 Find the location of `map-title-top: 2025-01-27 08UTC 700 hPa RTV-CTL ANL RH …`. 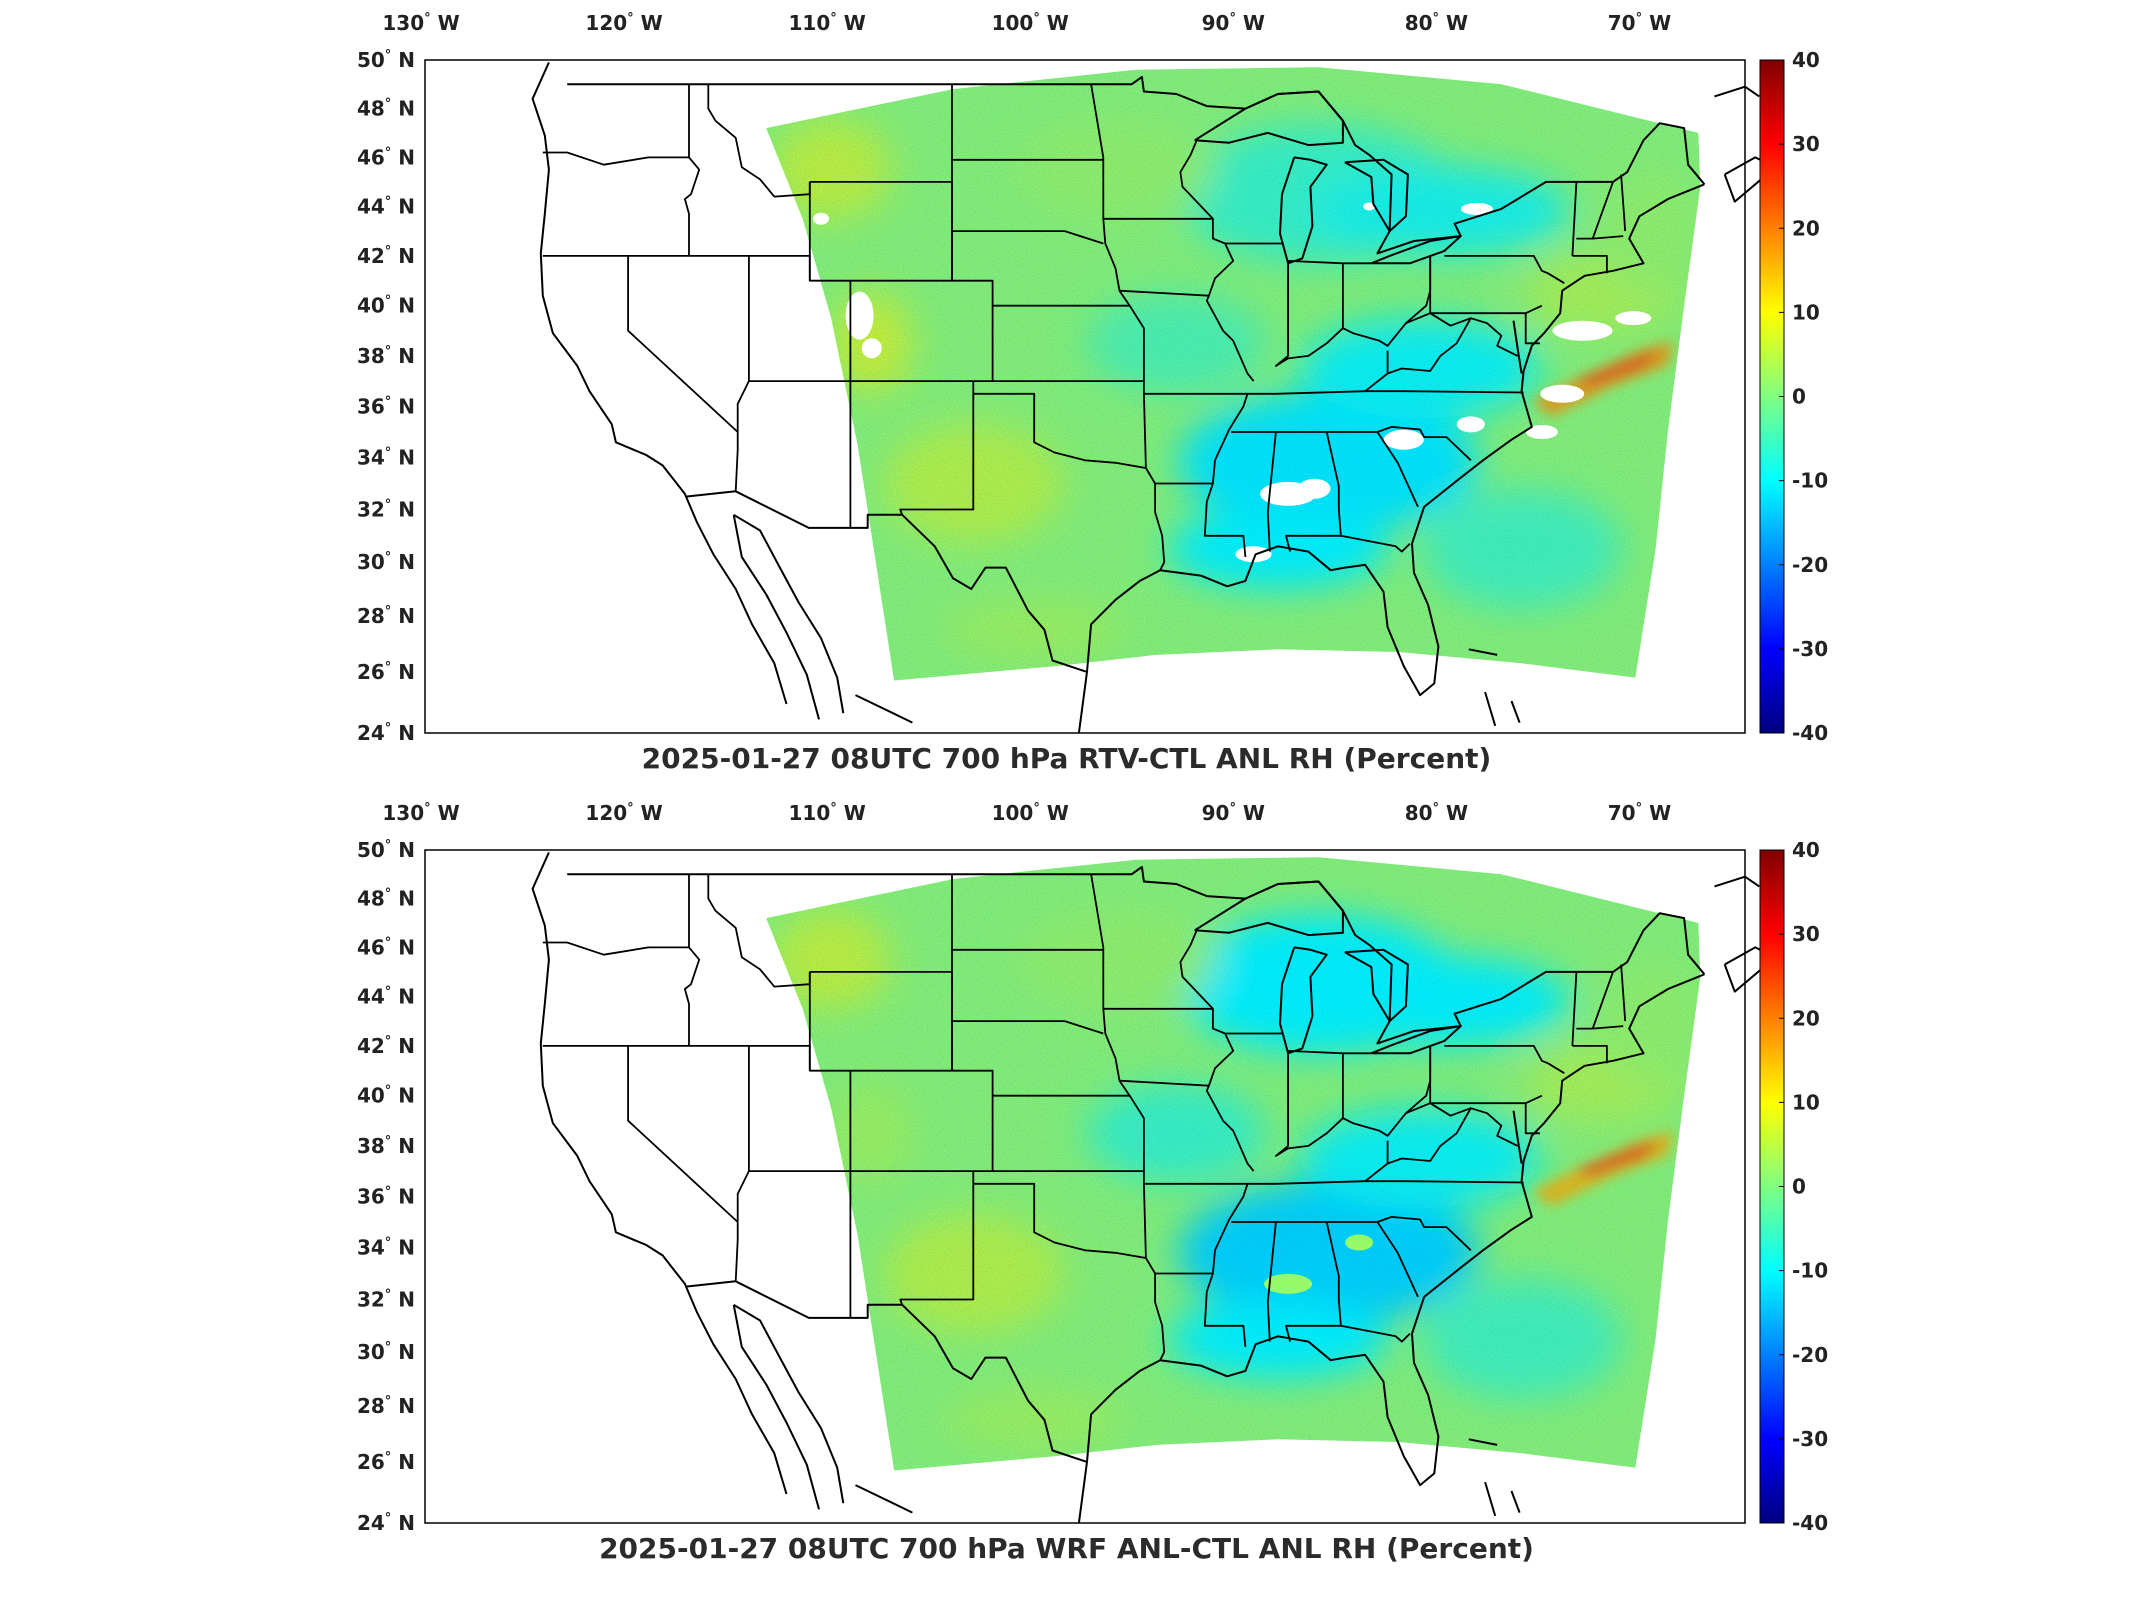

map-title-top: 2025-01-27 08UTC 700 hPa RTV-CTL ANL RH … is located at coordinates (1066, 758).